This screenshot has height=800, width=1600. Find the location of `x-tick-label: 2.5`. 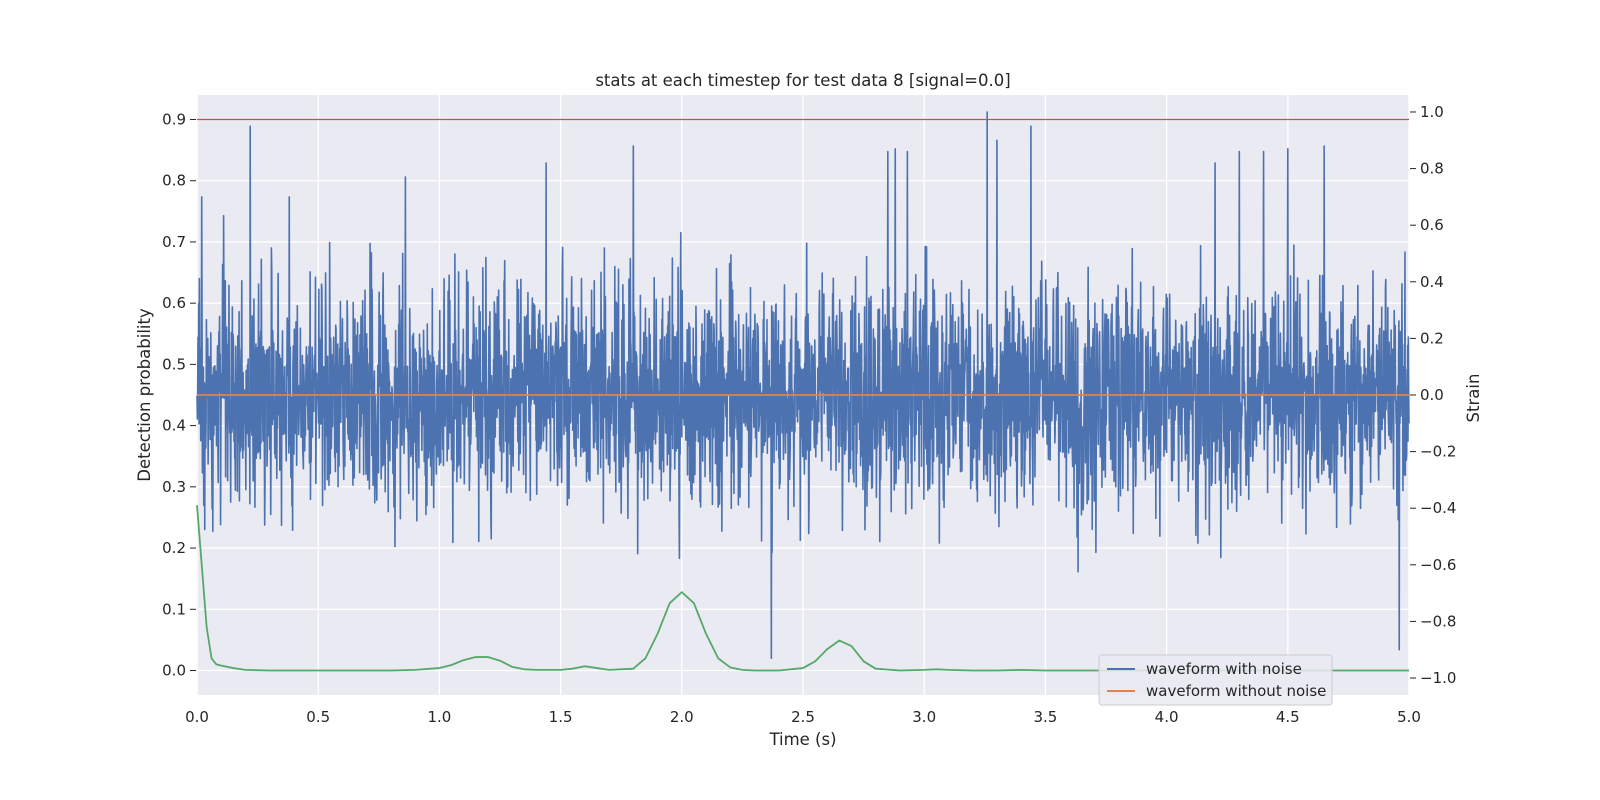

x-tick-label: 2.5 is located at coordinates (803, 717).